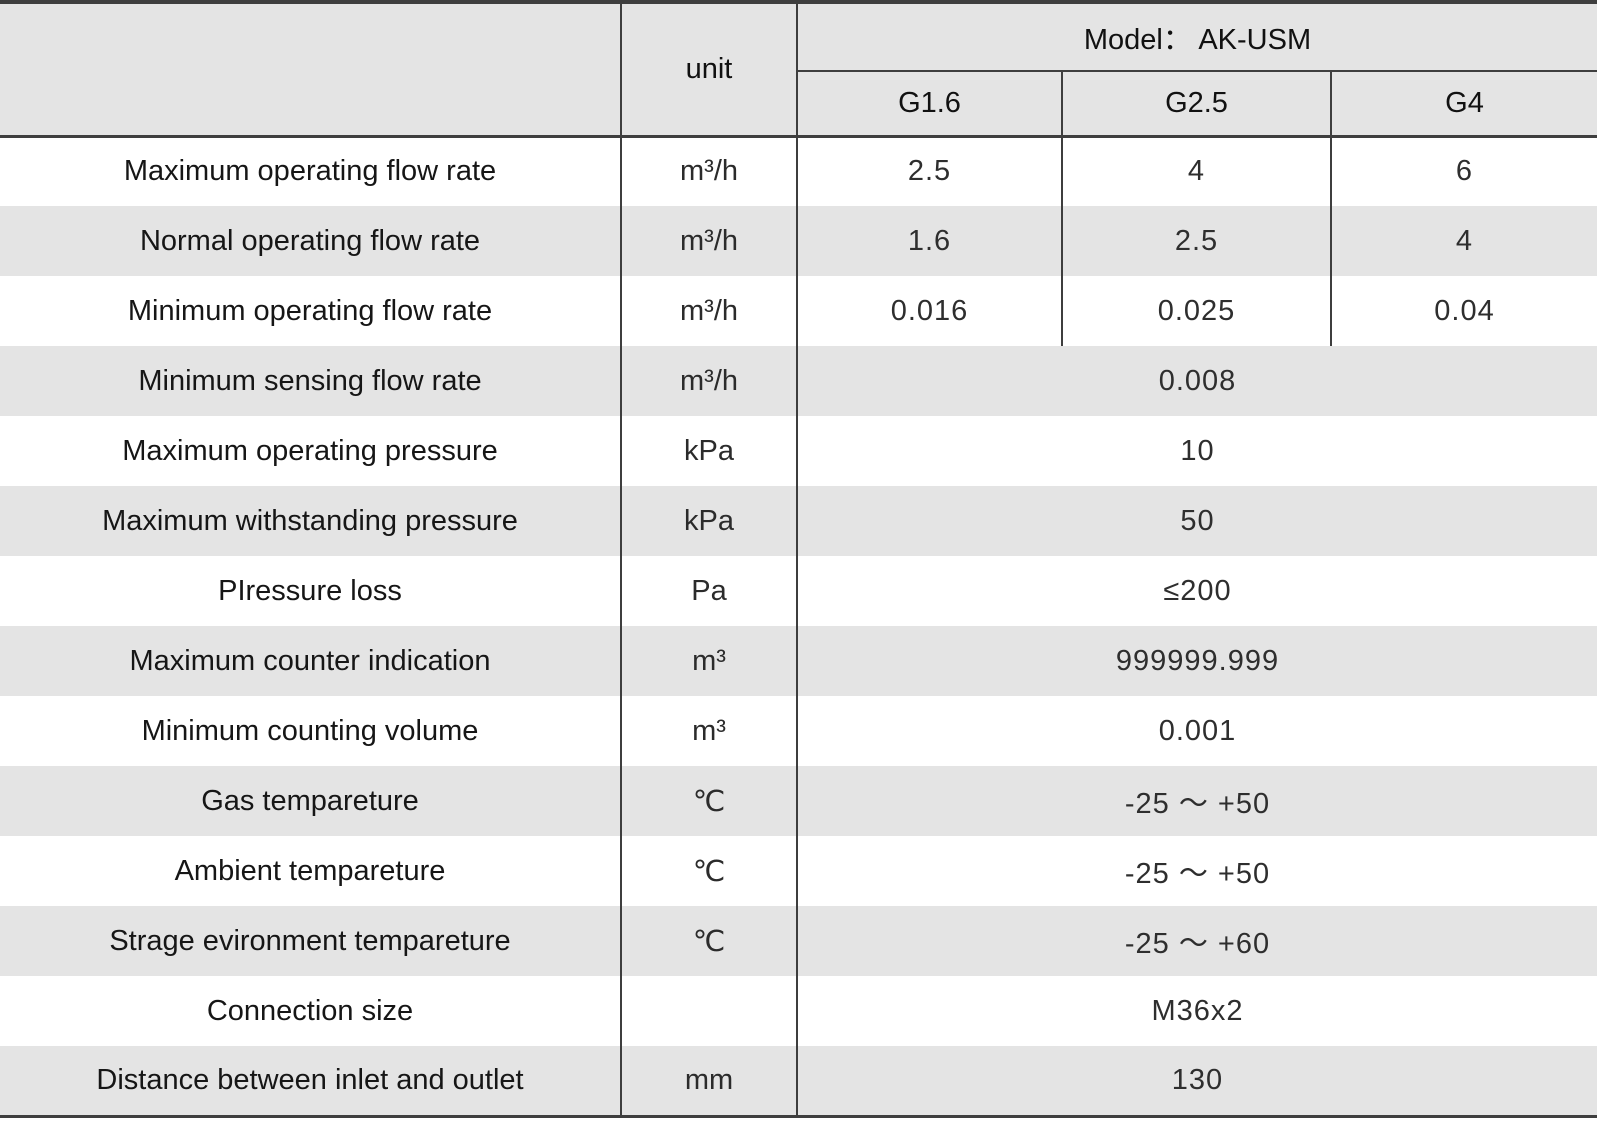 The image size is (1600, 1146). Describe the element at coordinates (1197, 380) in the screenshot. I see `row-span-value-cell: 0.008` at that location.